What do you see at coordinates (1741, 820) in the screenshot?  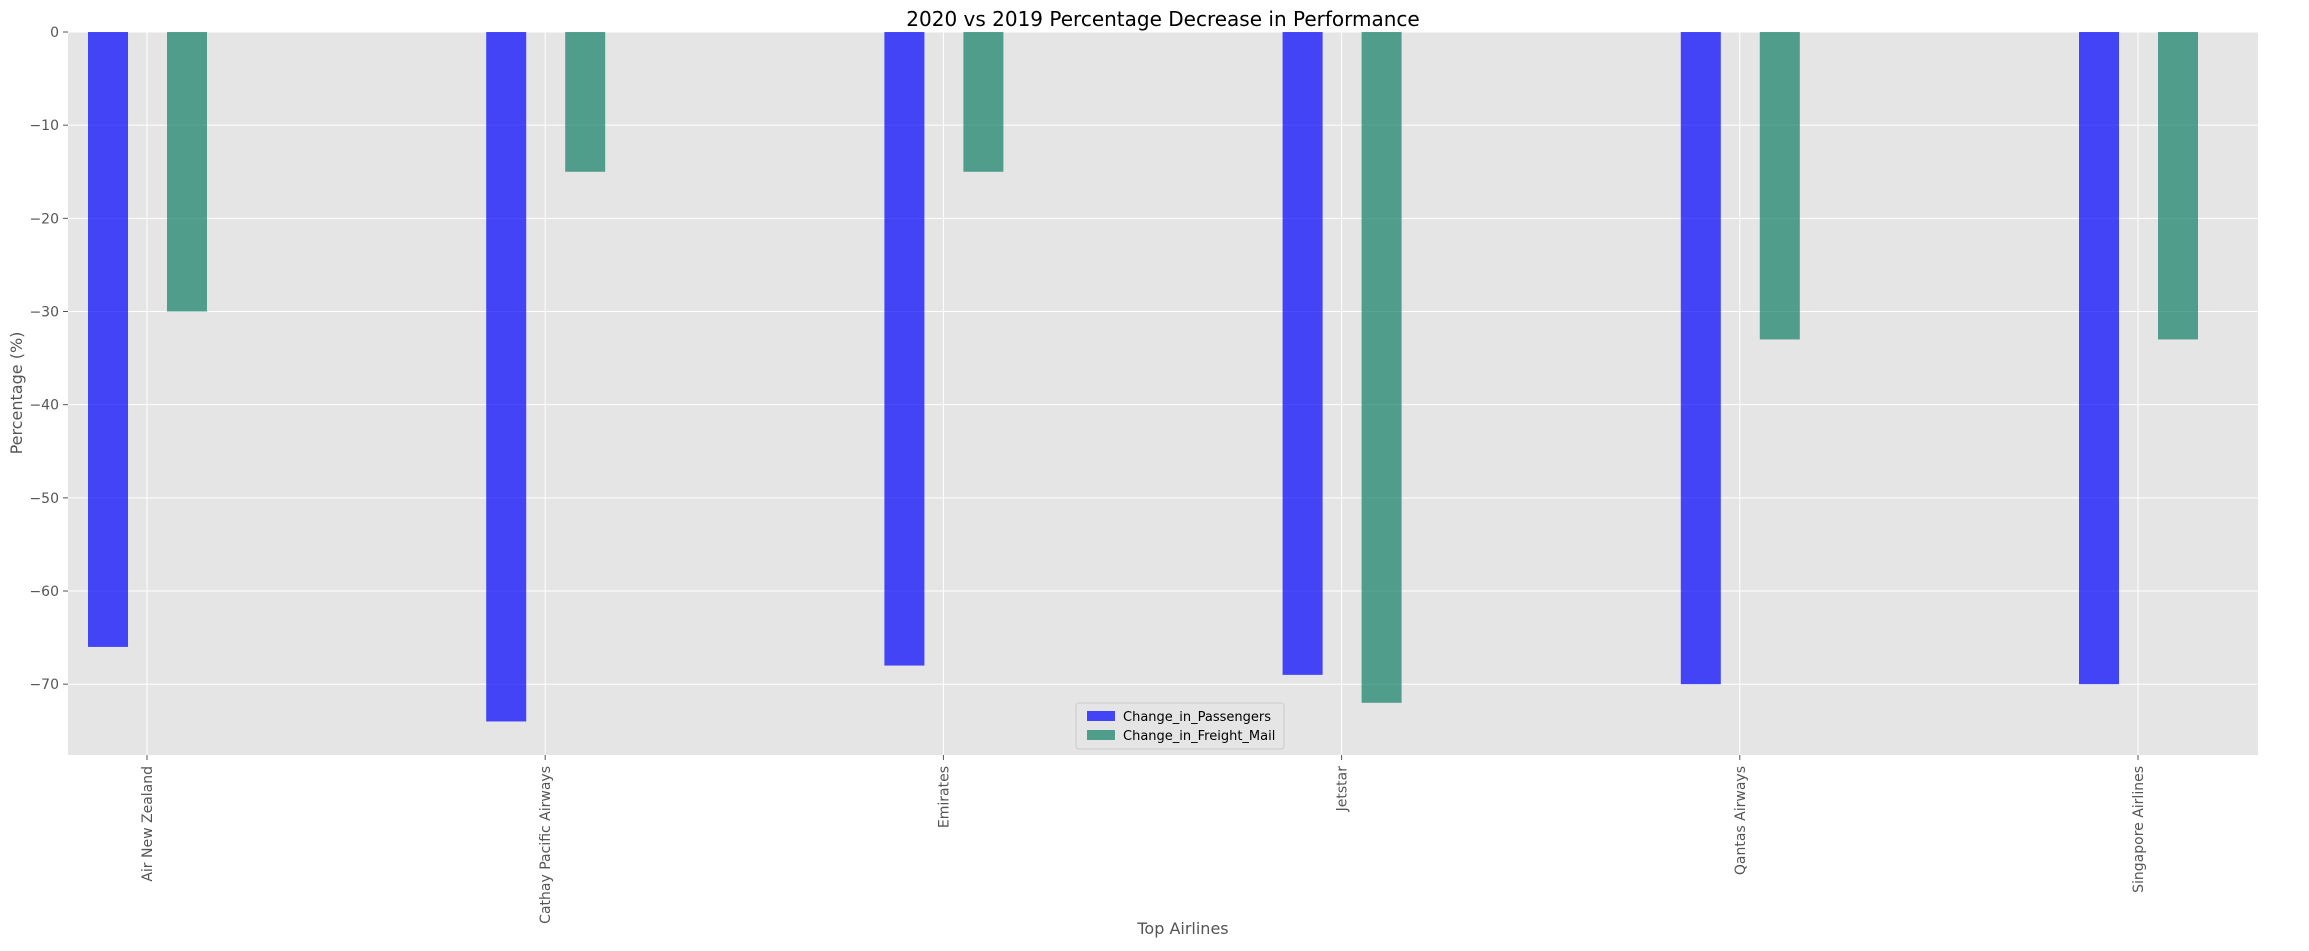 I see `x-tick-label: Qantas Airways` at bounding box center [1741, 820].